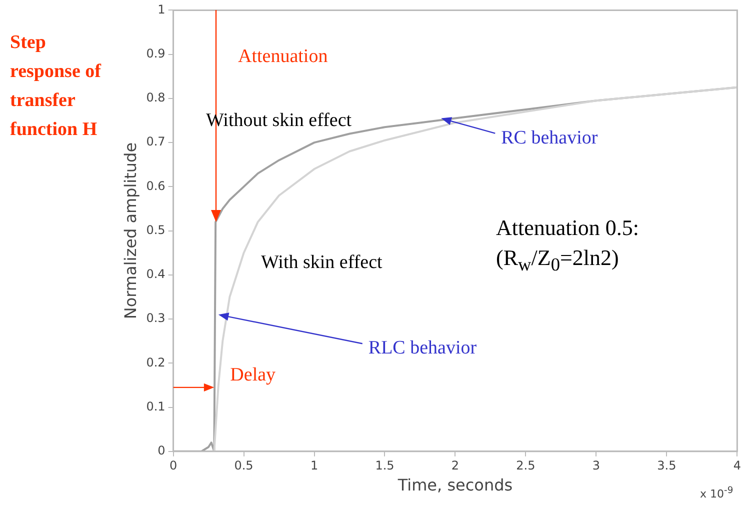 This screenshot has height=506, width=744. What do you see at coordinates (567, 228) in the screenshot?
I see `annotation: Attenuation 0.5:` at bounding box center [567, 228].